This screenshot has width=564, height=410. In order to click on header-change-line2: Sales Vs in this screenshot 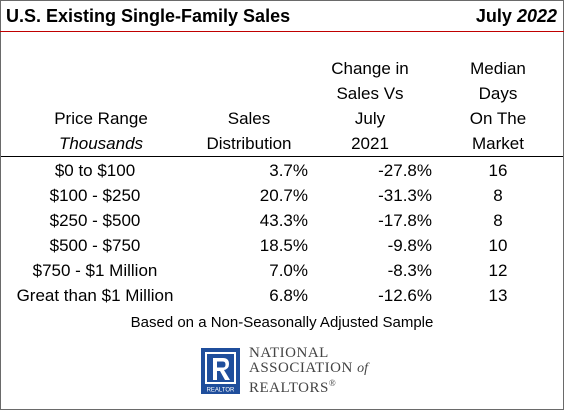, I will do `click(370, 93)`.